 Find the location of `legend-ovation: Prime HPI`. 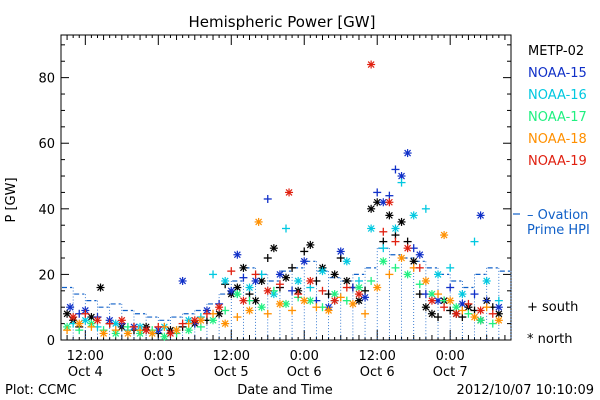

legend-ovation: Prime HPI is located at coordinates (558, 230).